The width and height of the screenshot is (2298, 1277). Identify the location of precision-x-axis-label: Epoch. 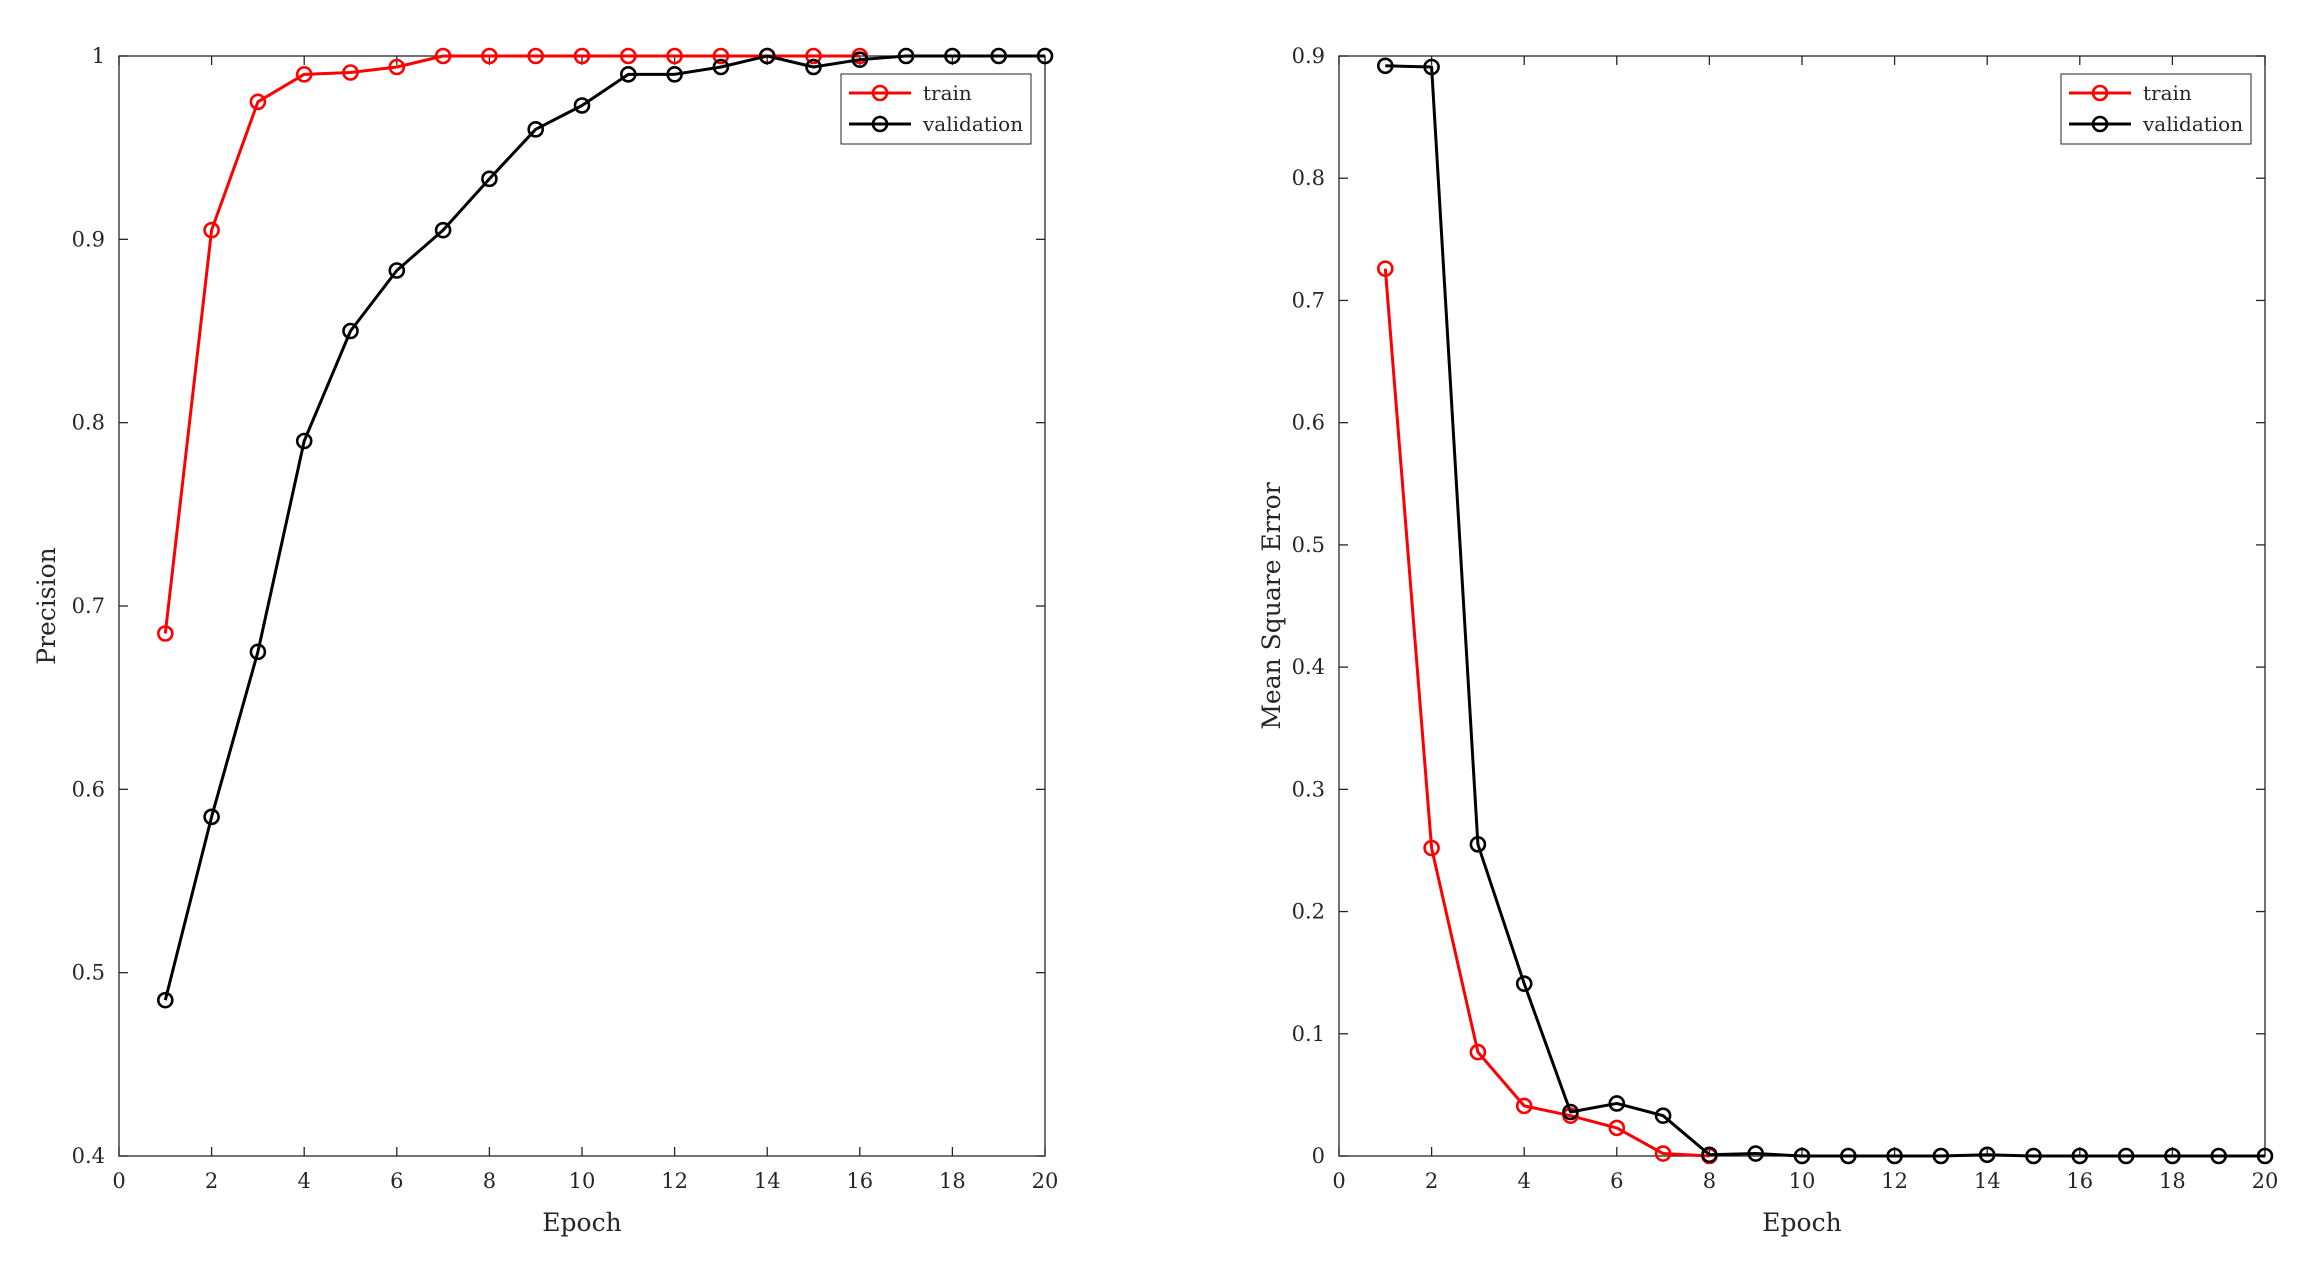
(581, 1222).